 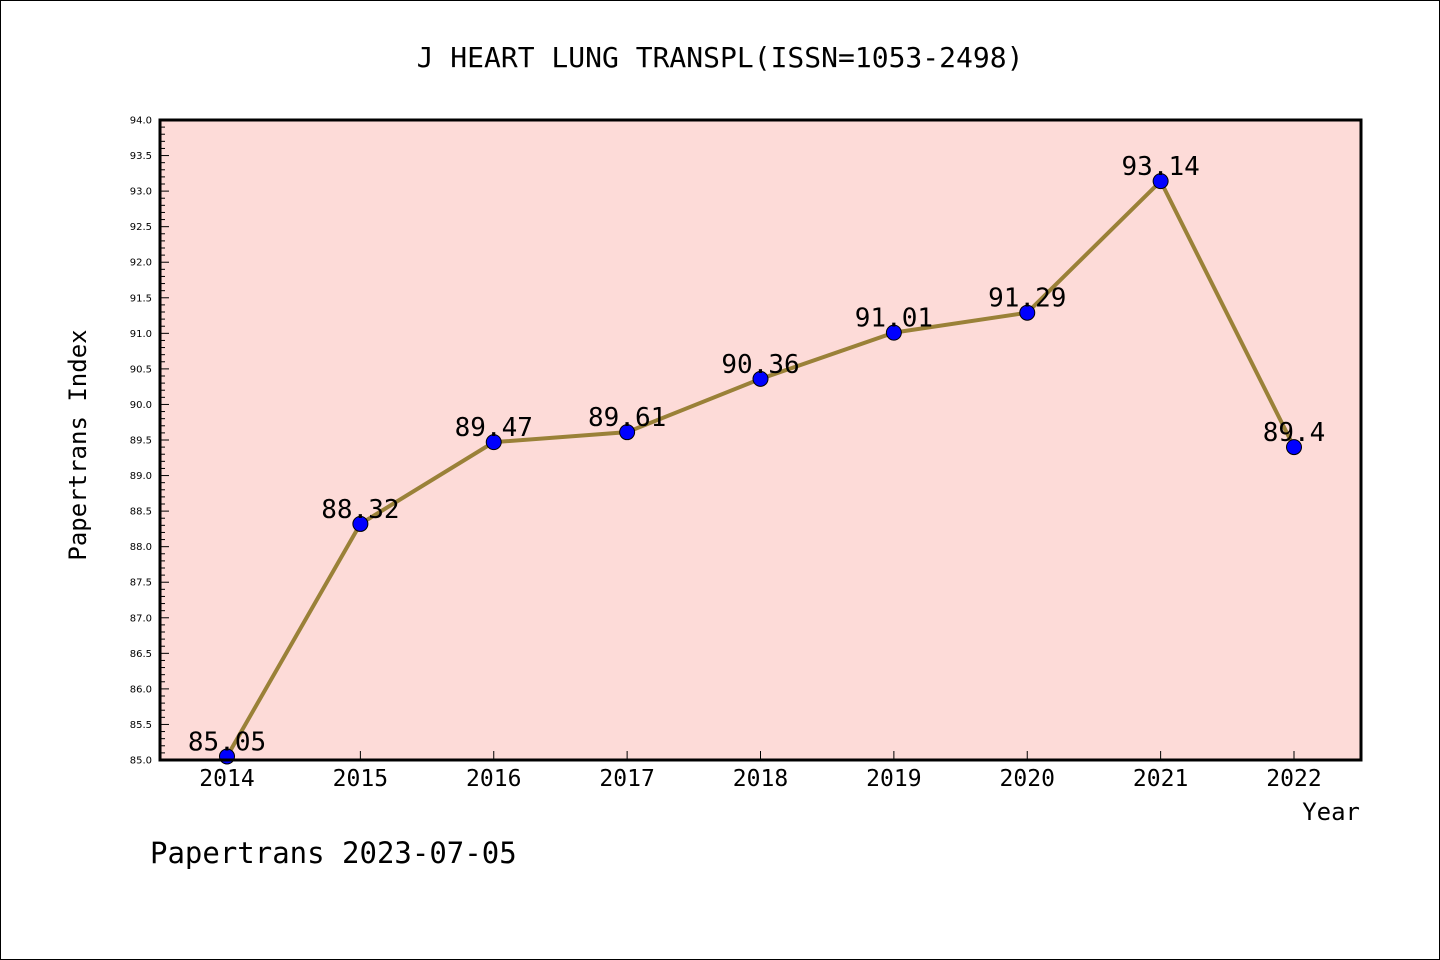 I want to click on y-tick-label: 88.5, so click(x=141, y=512).